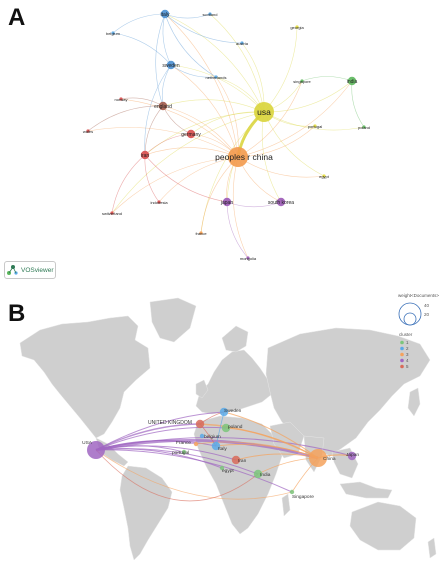 This screenshot has height=574, width=447. I want to click on australia-land, so click(383, 526).